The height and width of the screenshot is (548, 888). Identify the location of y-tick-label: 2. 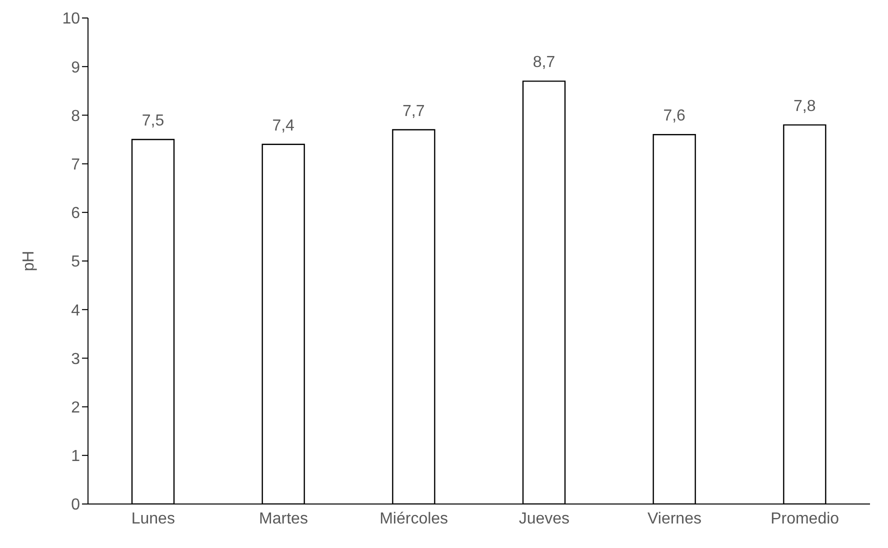
(75, 407).